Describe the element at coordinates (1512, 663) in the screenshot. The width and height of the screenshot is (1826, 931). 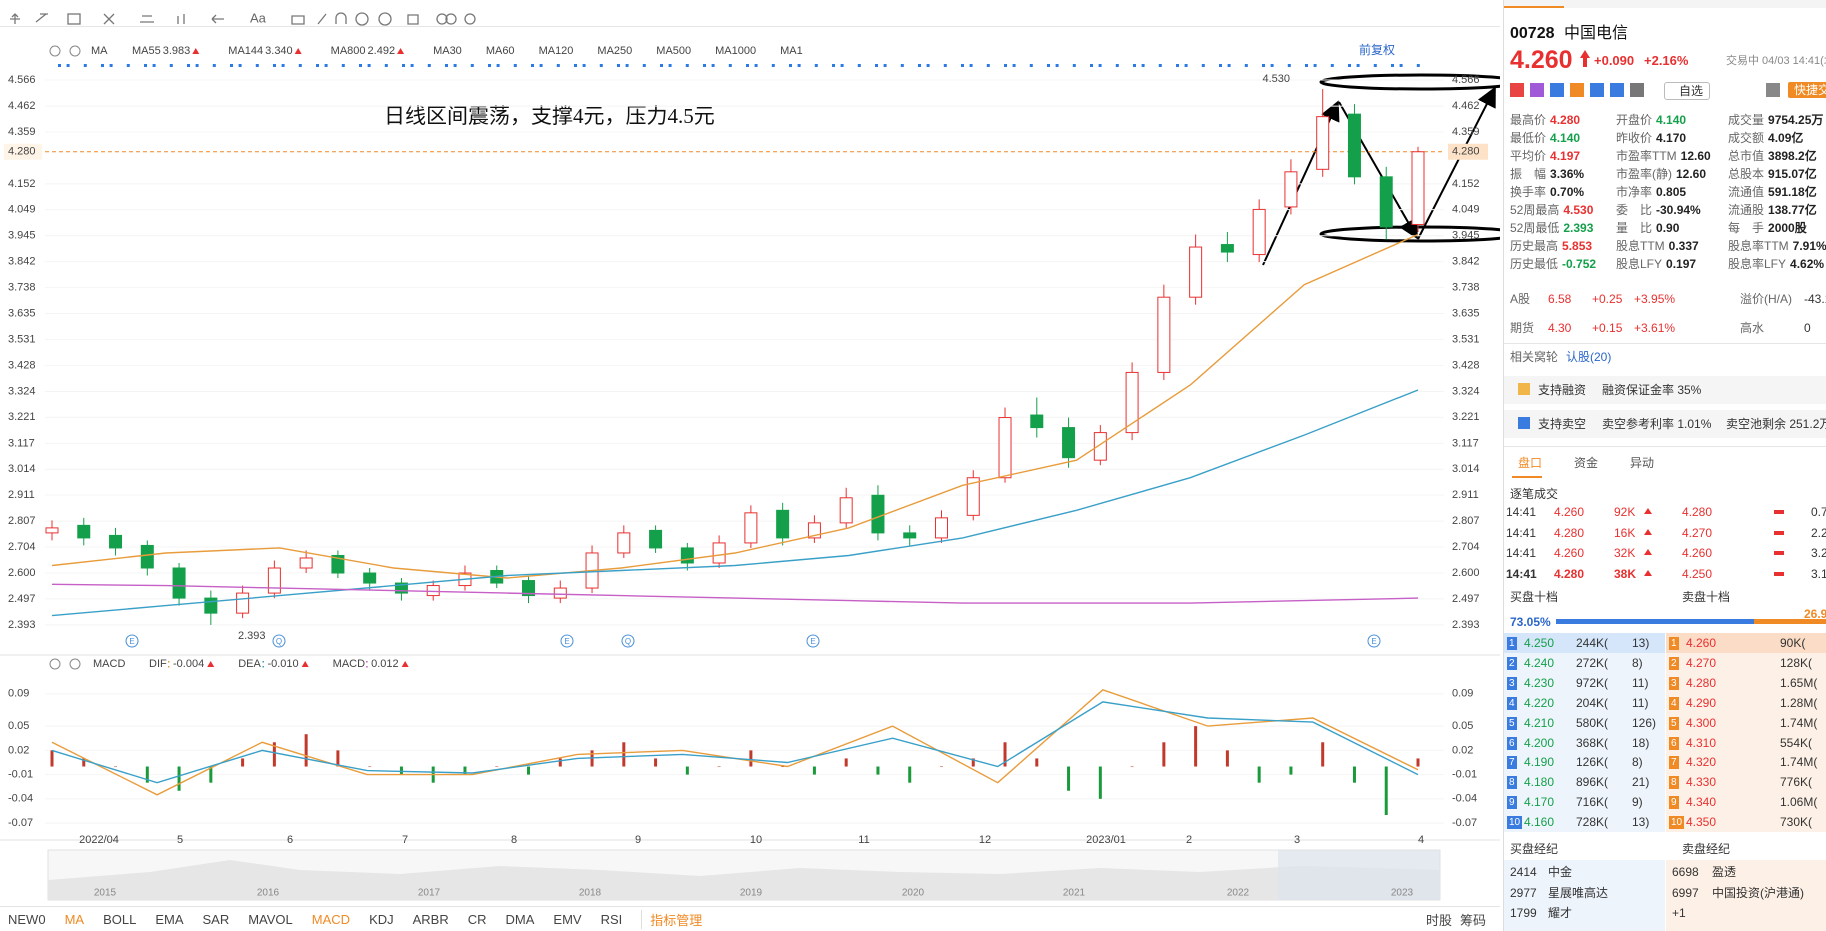
I see `bid-level: 2` at that location.